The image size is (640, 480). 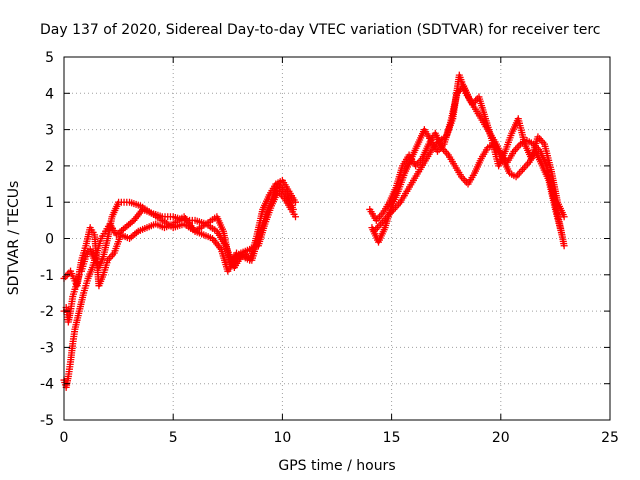 I want to click on x-tick-label: 5, so click(x=173, y=438).